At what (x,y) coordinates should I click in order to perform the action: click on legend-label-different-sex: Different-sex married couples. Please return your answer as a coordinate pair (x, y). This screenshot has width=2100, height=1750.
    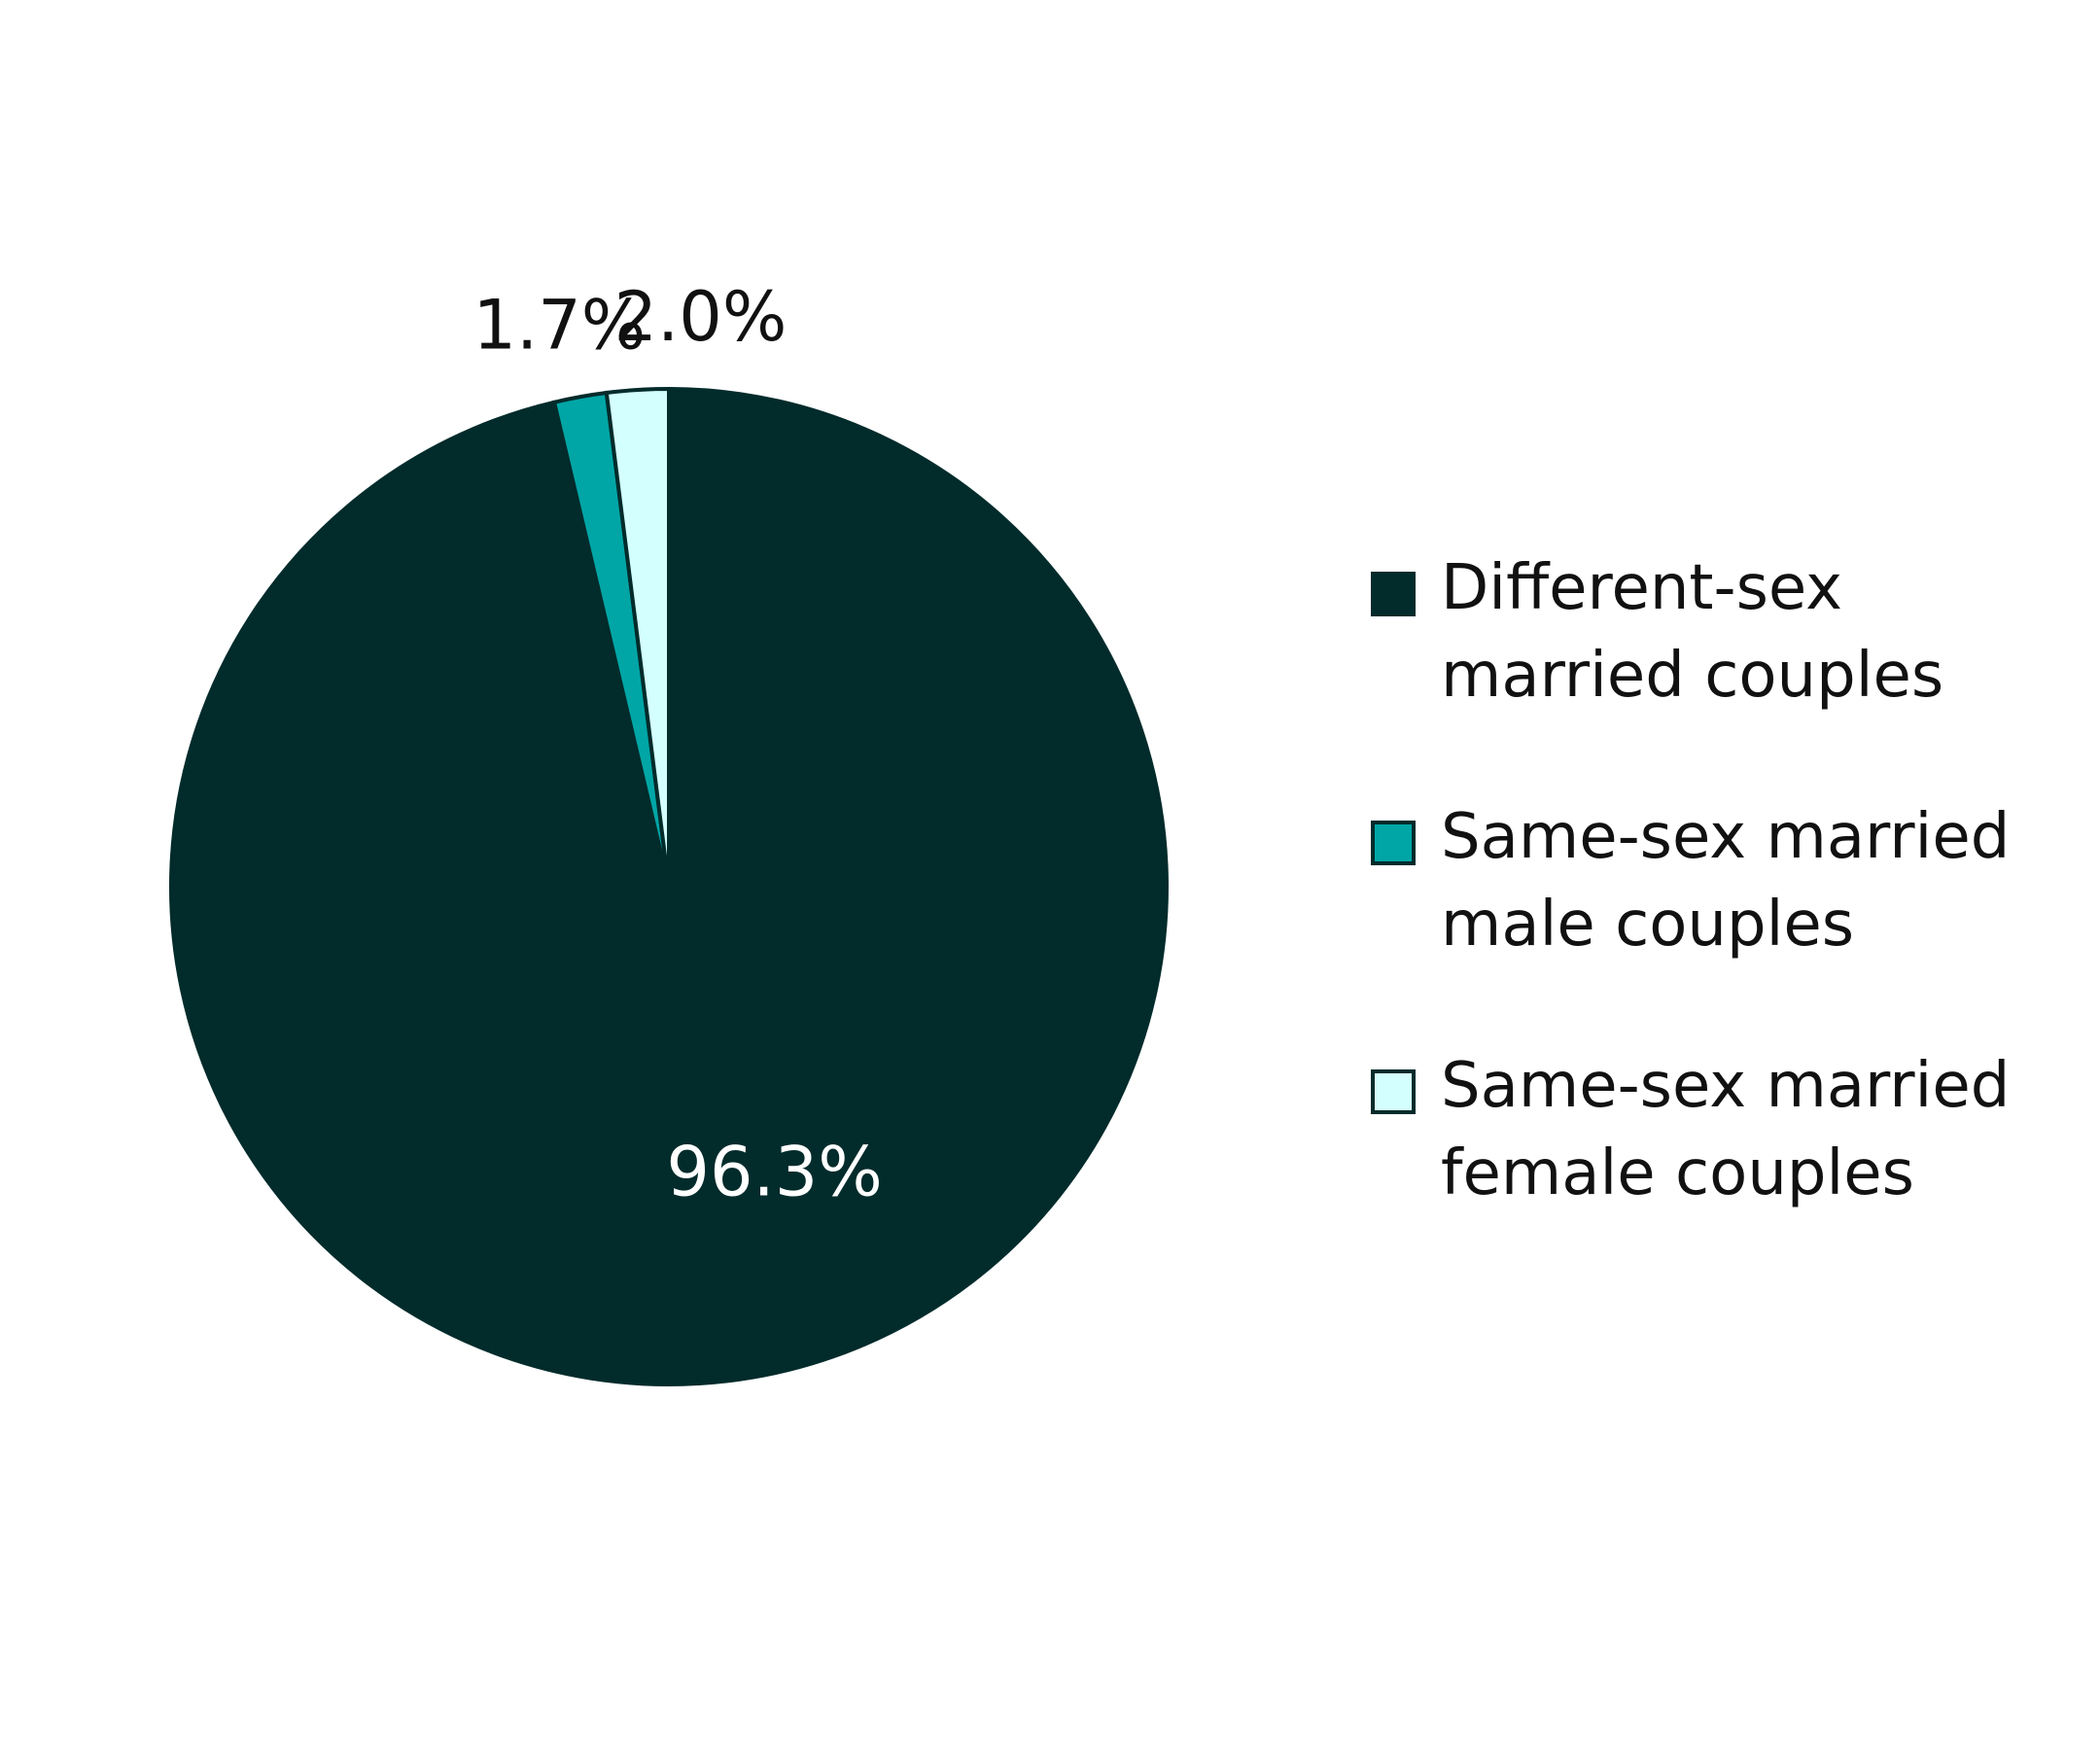
    Looking at the image, I should click on (1692, 632).